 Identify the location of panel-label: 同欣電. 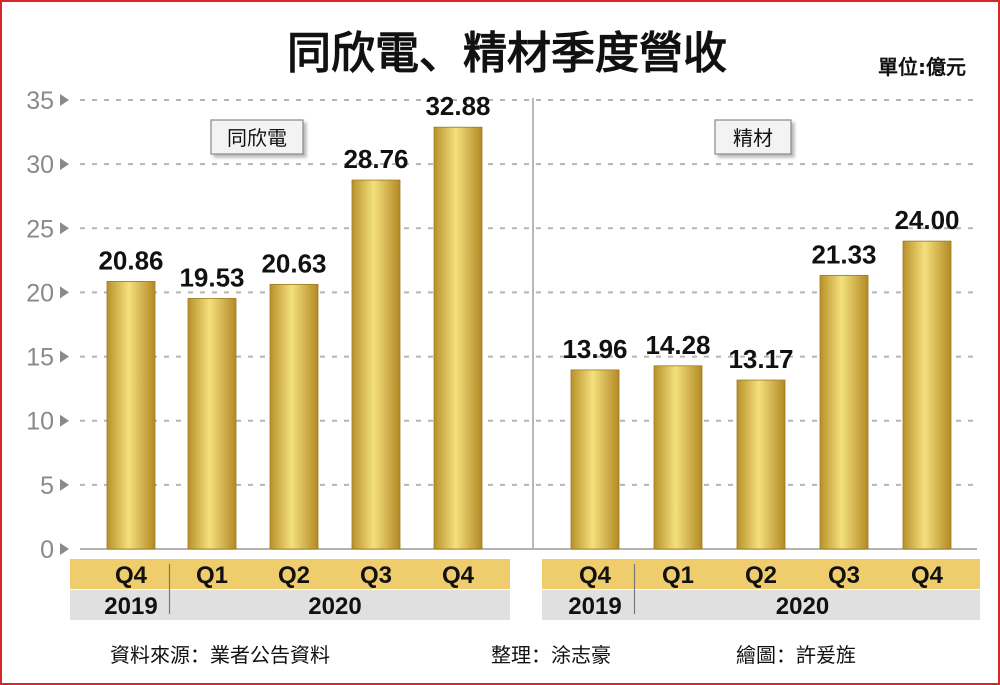
(257, 138).